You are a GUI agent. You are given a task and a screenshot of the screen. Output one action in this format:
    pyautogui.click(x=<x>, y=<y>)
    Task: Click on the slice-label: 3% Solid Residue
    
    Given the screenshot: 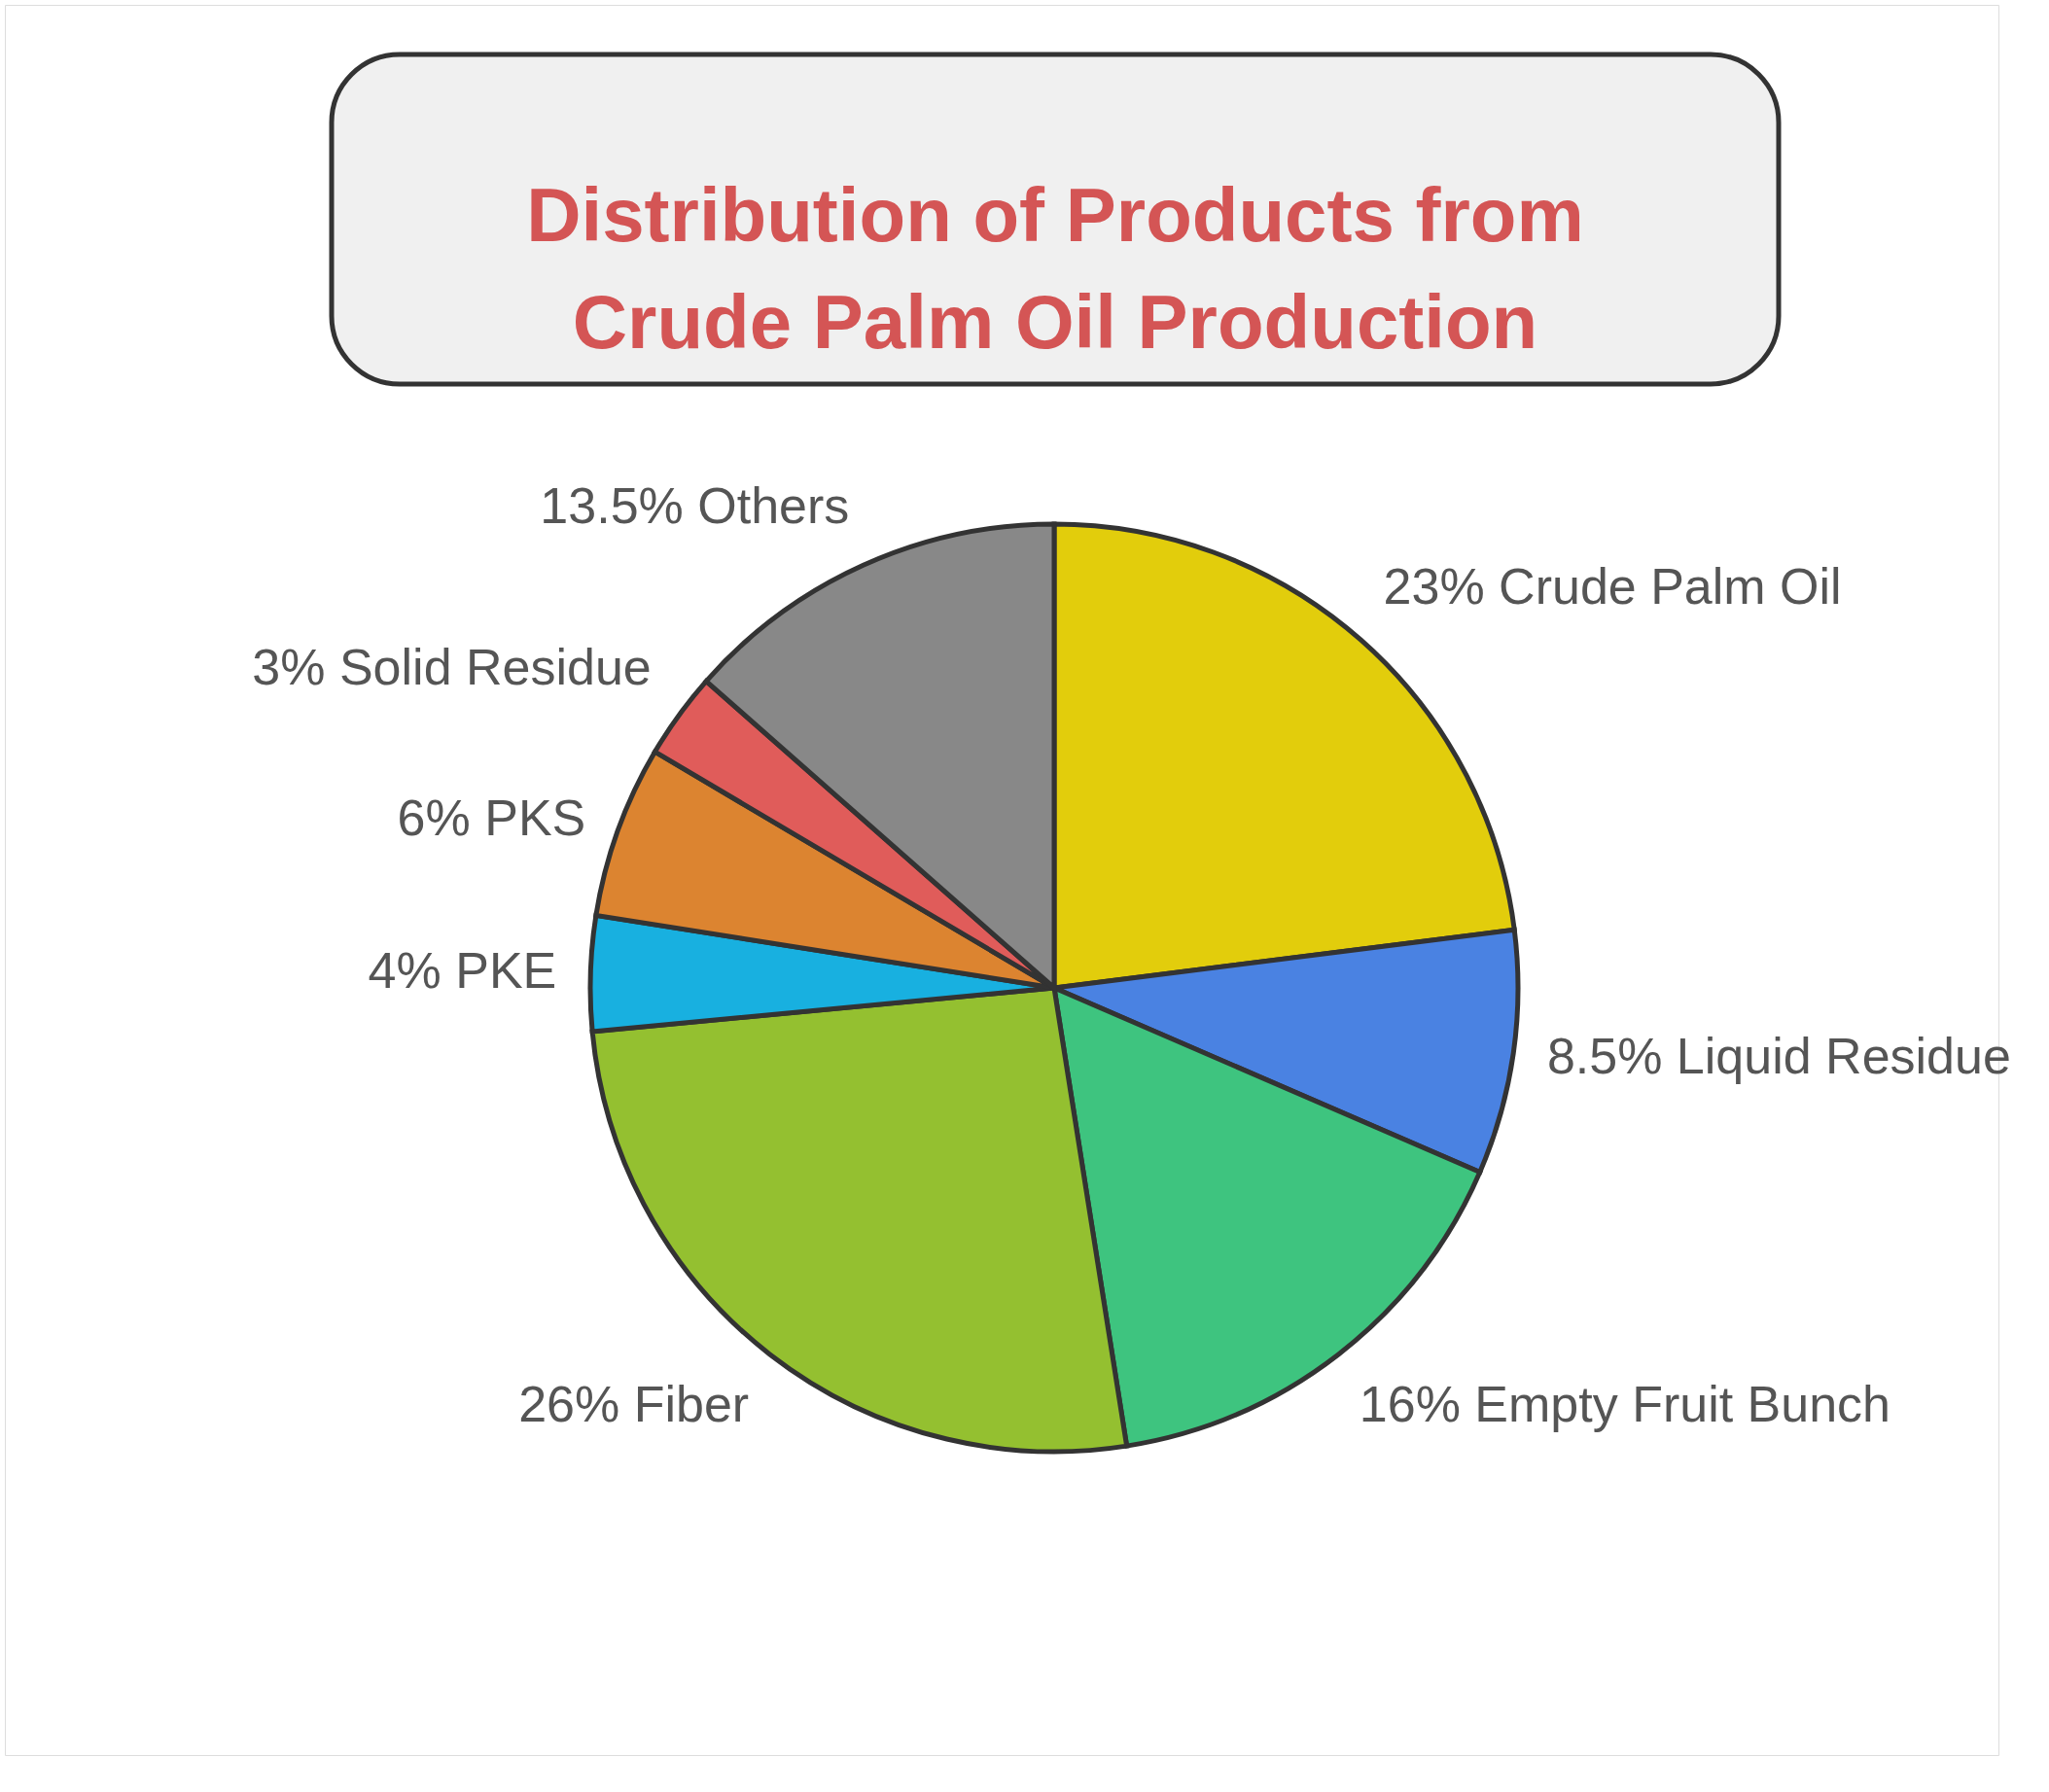 What is the action you would take?
    pyautogui.click(x=452, y=667)
    